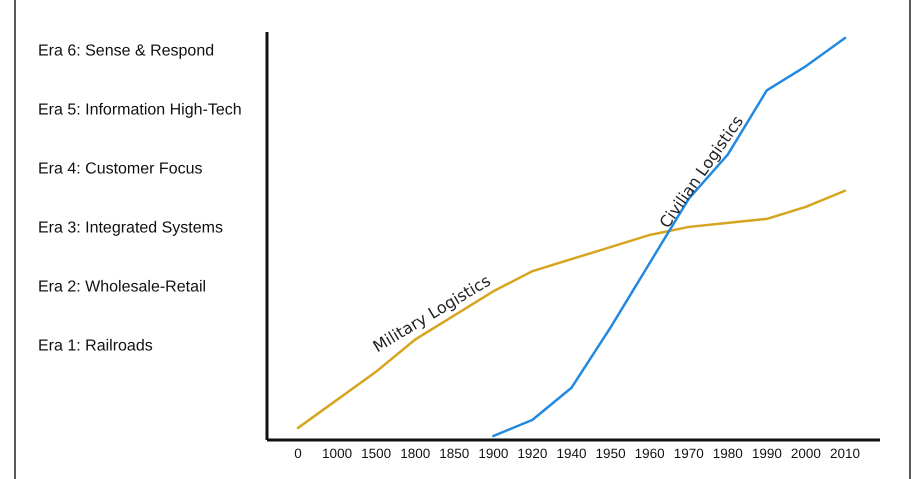  Describe the element at coordinates (649, 453) in the screenshot. I see `x-tick-label: 1960` at that location.